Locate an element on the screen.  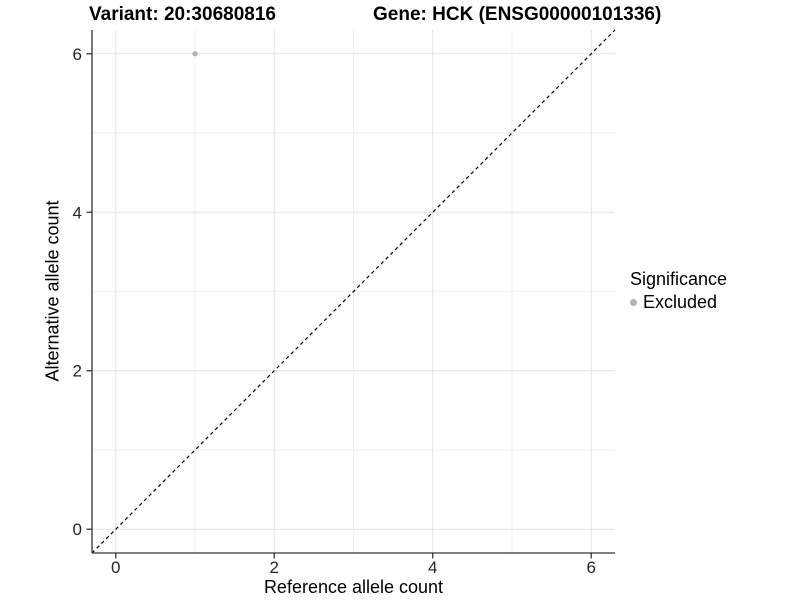
x-axis-title: Reference allele count is located at coordinates (353, 587).